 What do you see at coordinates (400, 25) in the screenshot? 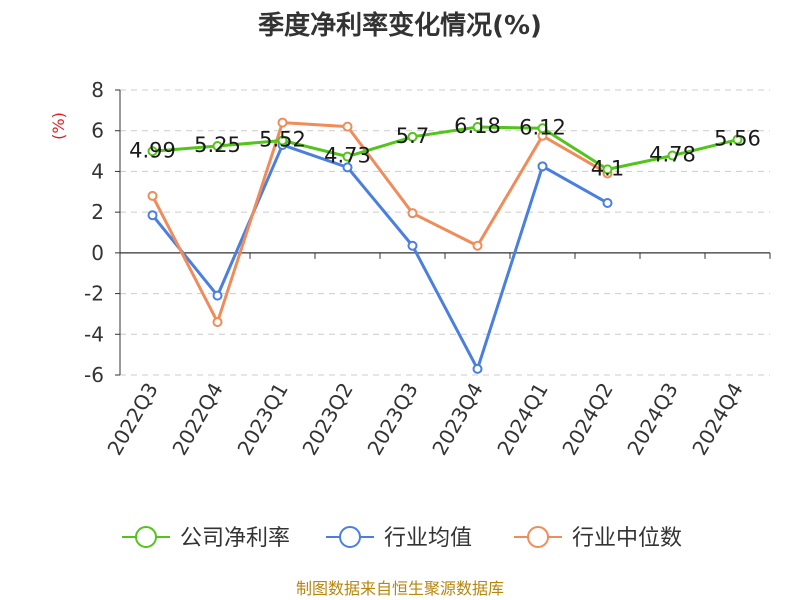
I see `chart-title: 季度净利率变化情况(%)` at bounding box center [400, 25].